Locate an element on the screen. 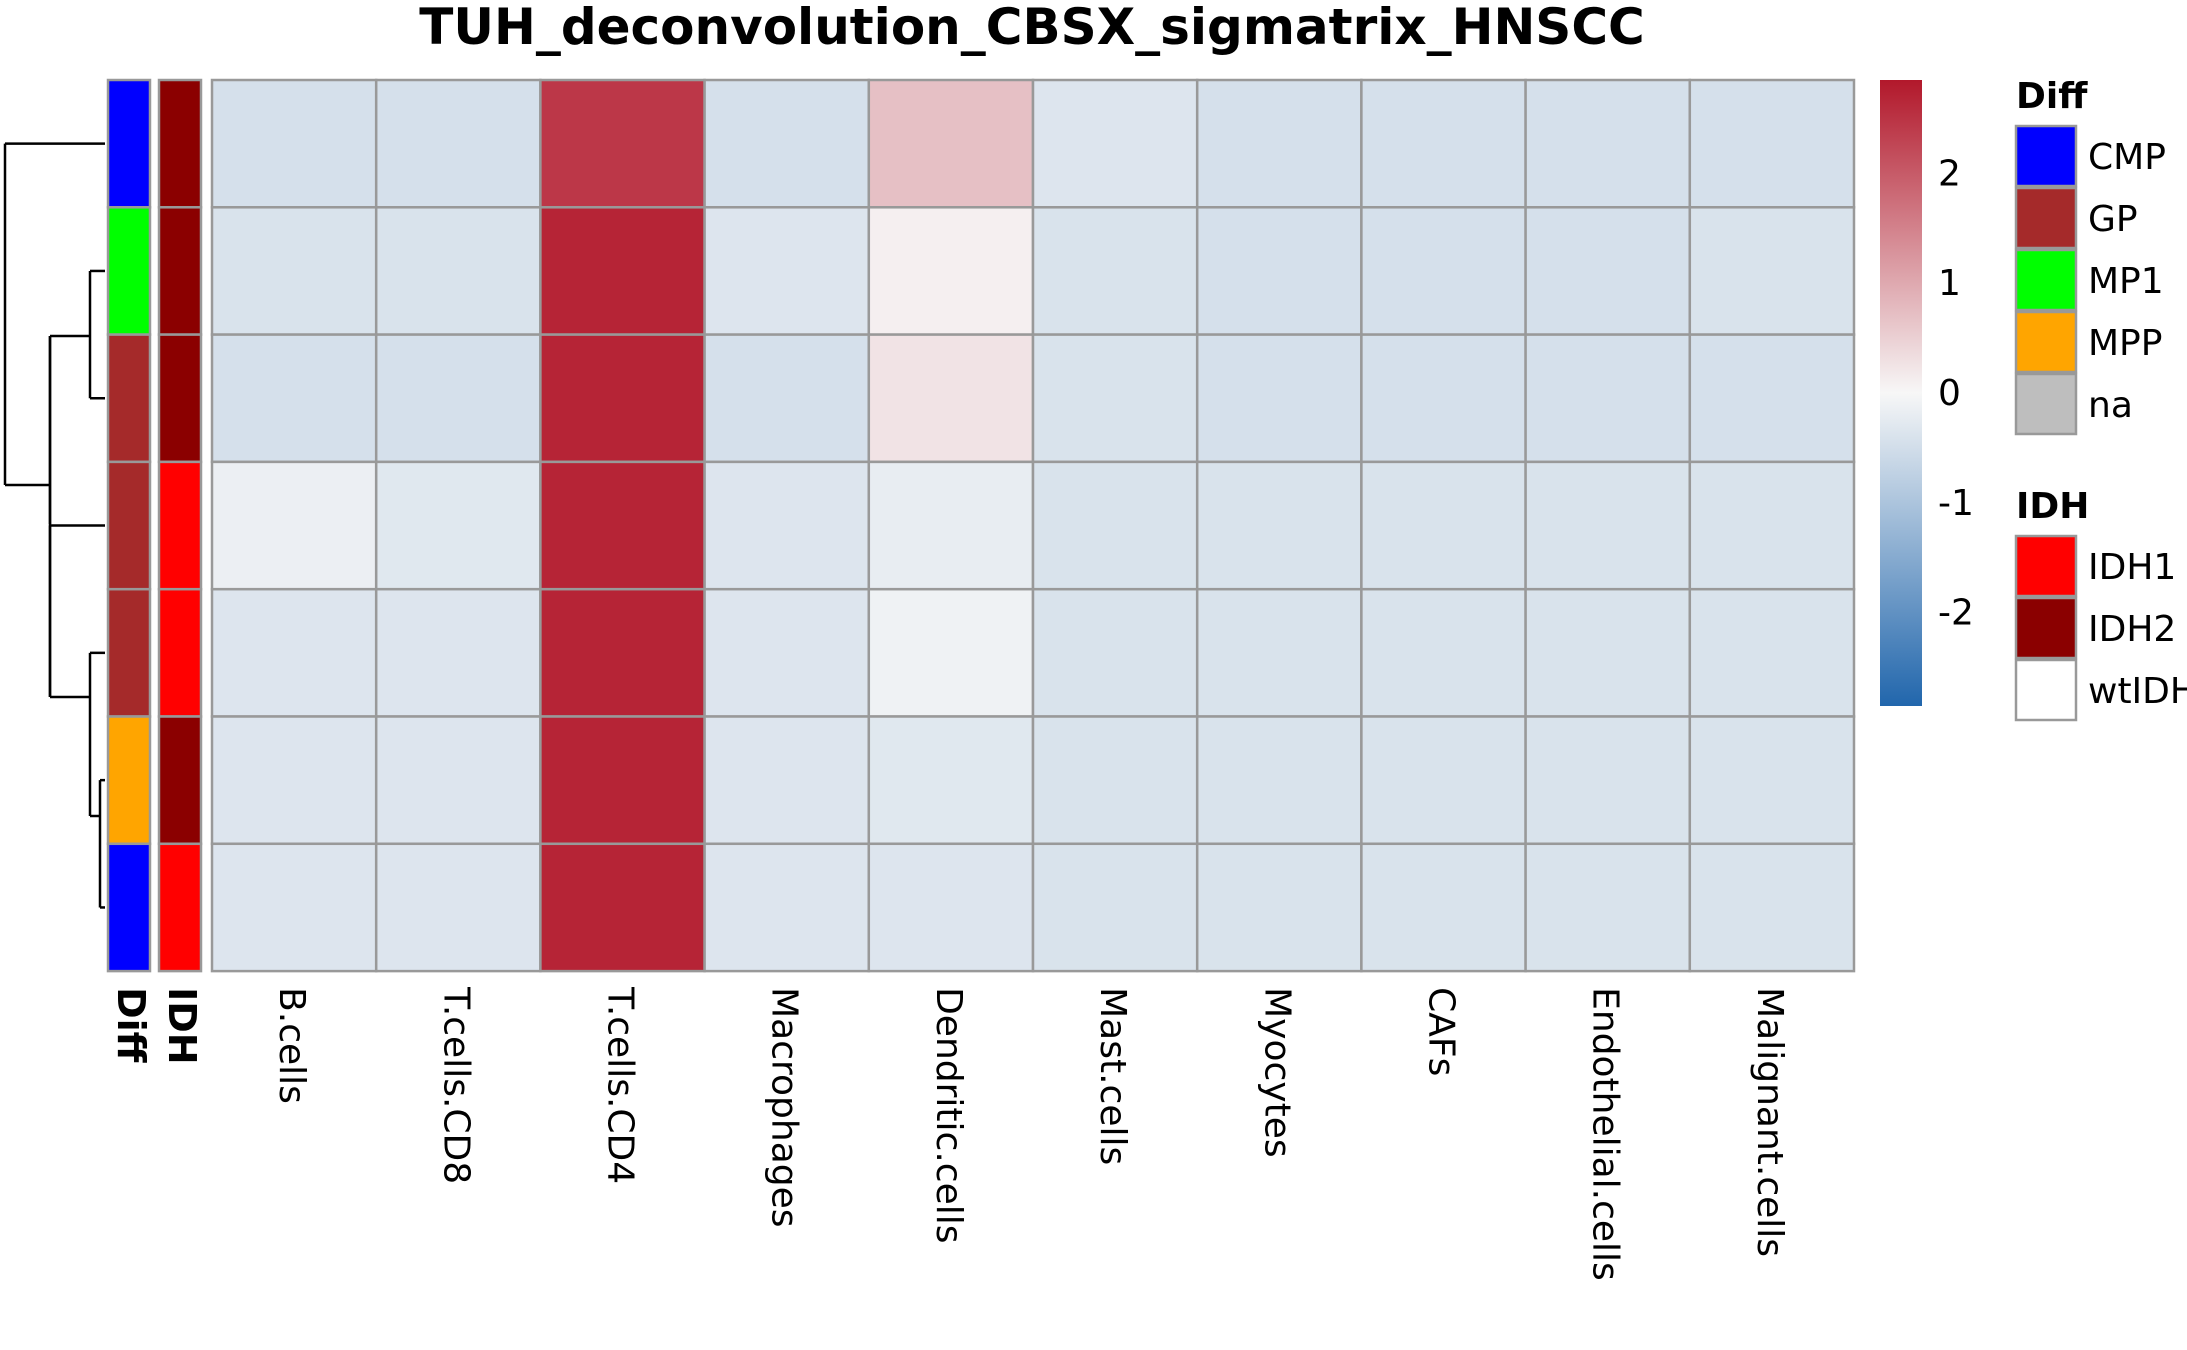 This screenshot has width=2187, height=1350. legend-title: IDH is located at coordinates (2052, 506).